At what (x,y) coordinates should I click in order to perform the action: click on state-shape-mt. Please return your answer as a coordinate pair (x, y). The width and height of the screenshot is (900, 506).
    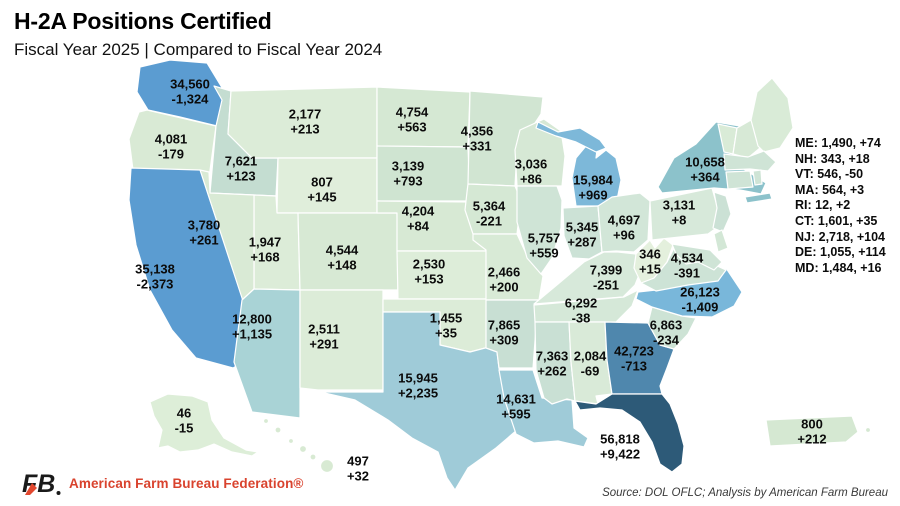
    Looking at the image, I should click on (302, 122).